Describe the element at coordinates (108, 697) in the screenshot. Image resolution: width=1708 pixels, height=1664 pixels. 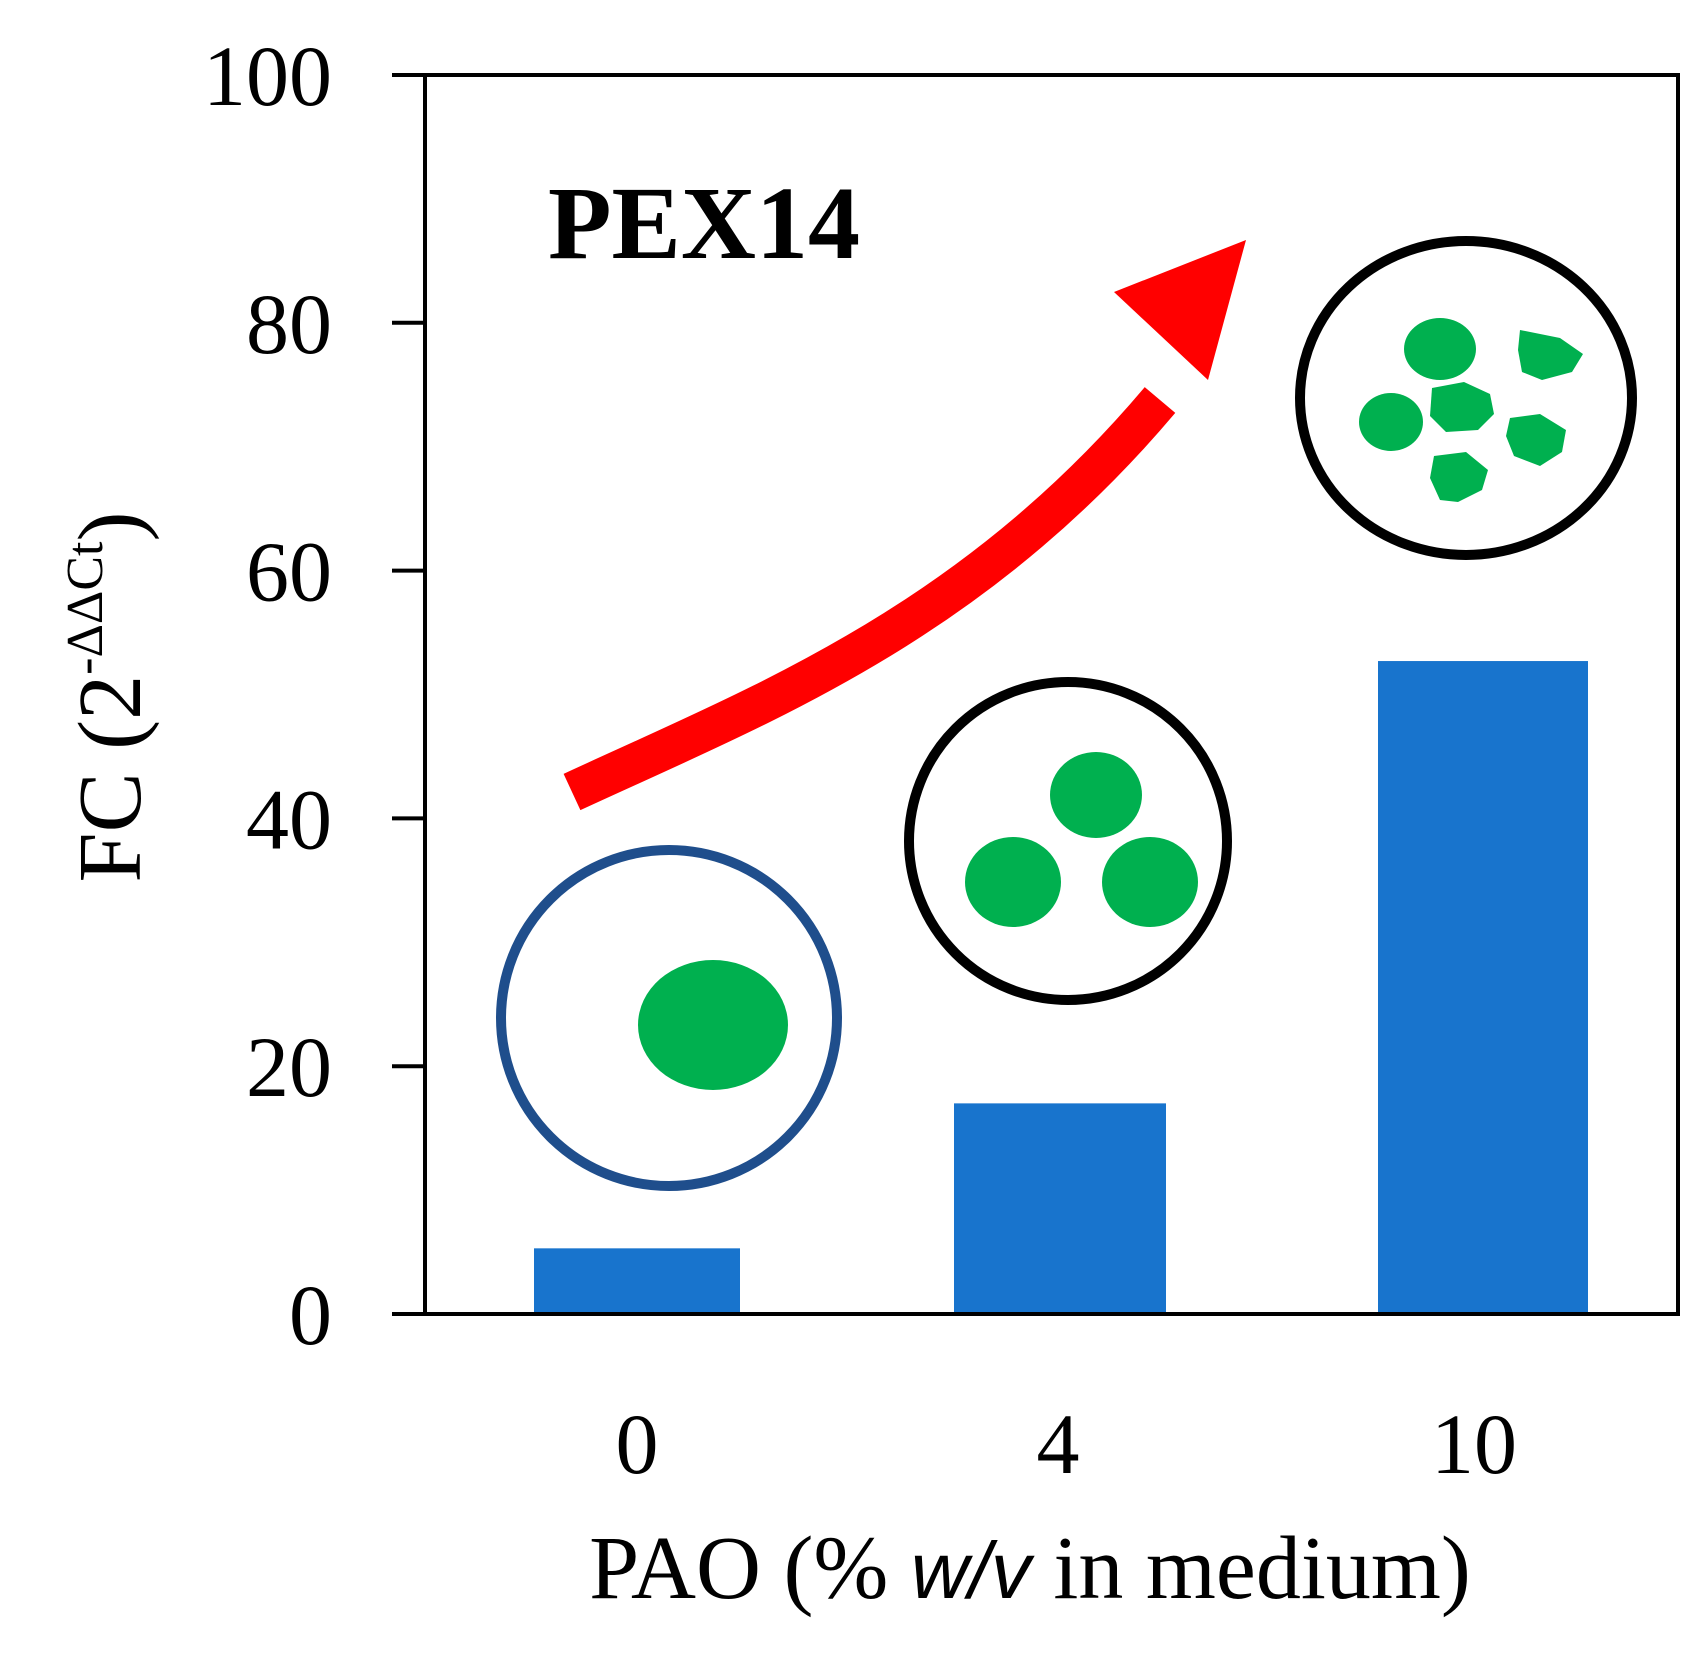
I see `y-axis-label: FC (2-ΔΔCt)` at that location.